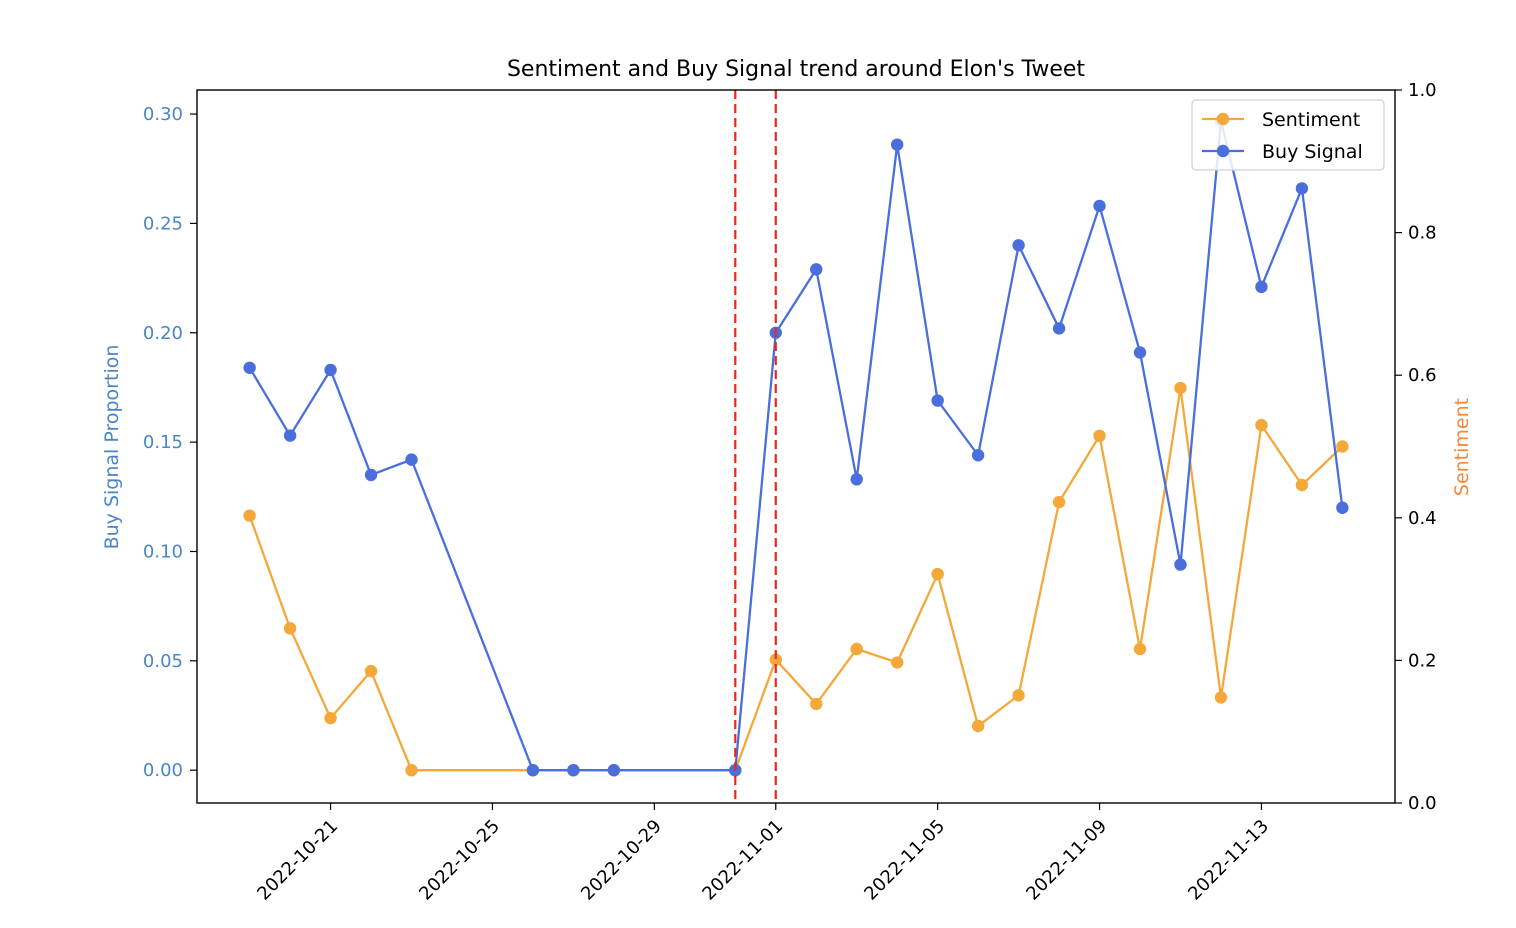 Image resolution: width=1516 pixels, height=928 pixels. I want to click on x-tick-label: 2022-11-09, so click(1066, 860).